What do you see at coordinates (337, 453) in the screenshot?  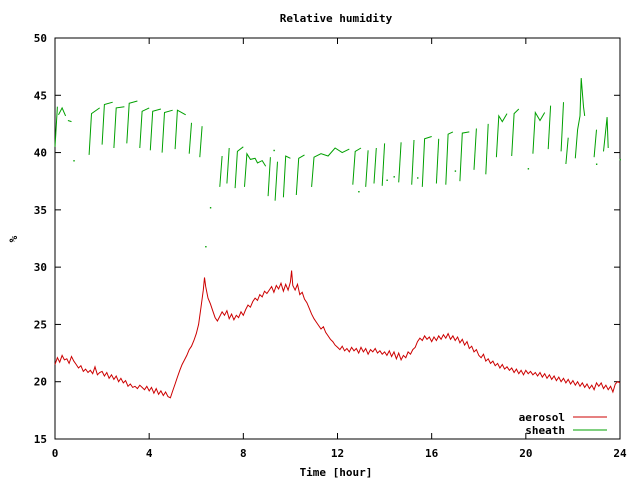 I see `x-tick-label: 12` at bounding box center [337, 453].